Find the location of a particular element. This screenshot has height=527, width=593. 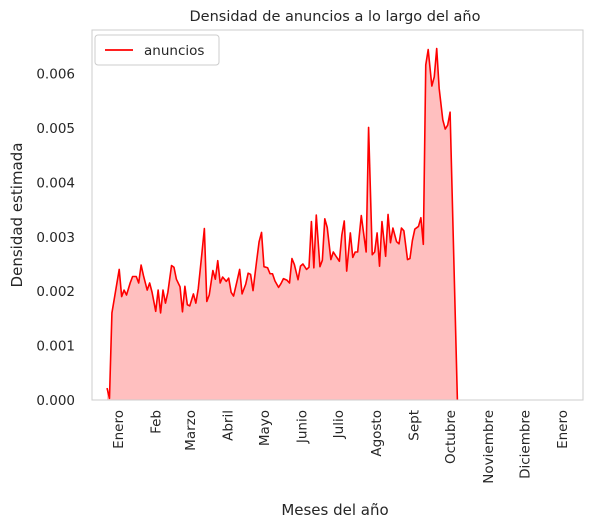

x-tick-label: Mayo is located at coordinates (265, 428).